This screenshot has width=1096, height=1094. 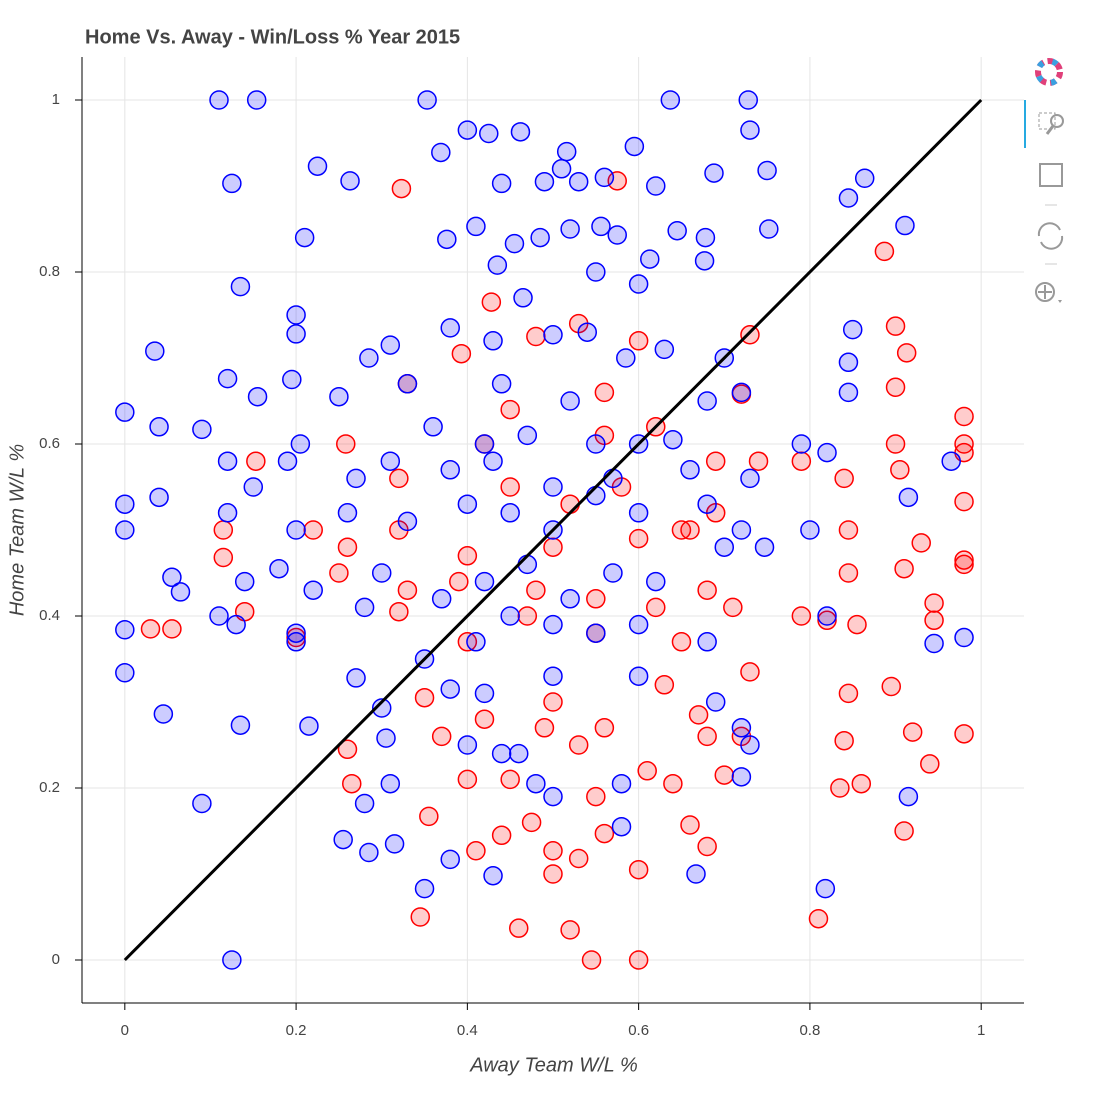 What do you see at coordinates (1051, 123) in the screenshot?
I see `box-zoom-tool` at bounding box center [1051, 123].